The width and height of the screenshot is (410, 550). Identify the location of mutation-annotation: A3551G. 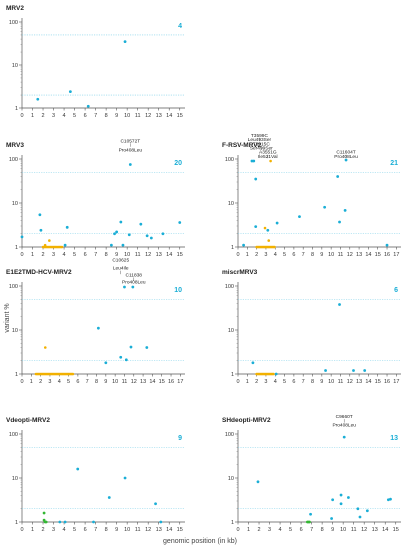
(268, 153).